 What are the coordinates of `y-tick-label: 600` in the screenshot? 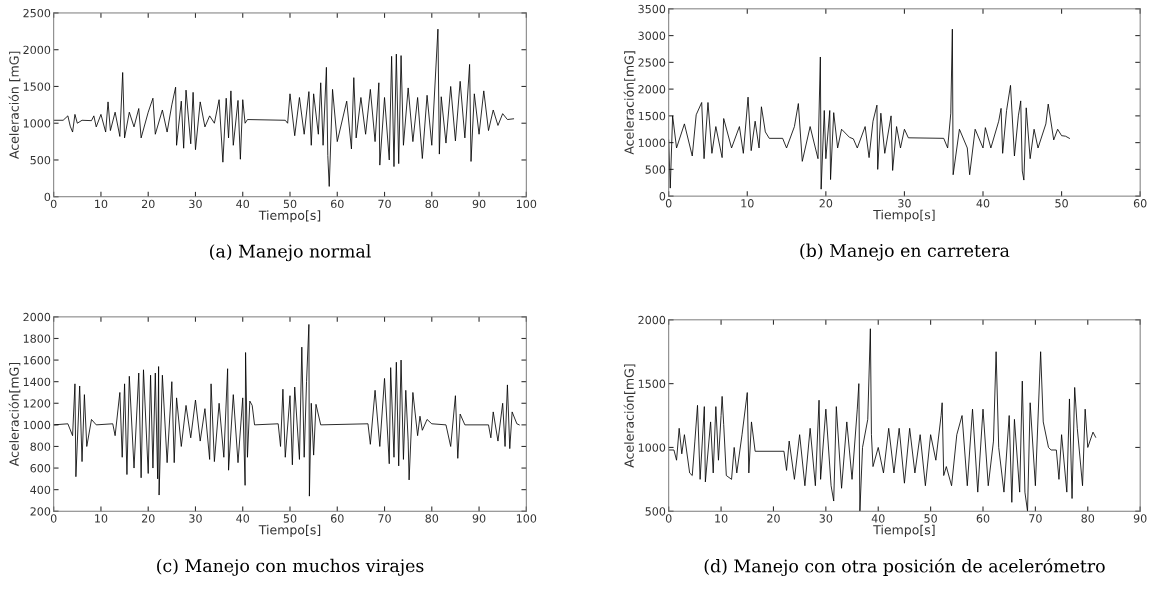 It's located at (40, 468).